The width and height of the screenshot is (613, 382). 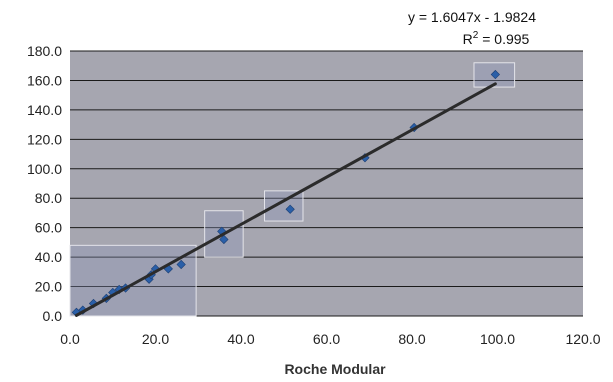 I want to click on trendline-equation: y = 1.6047x - 1.9824, so click(x=472, y=17).